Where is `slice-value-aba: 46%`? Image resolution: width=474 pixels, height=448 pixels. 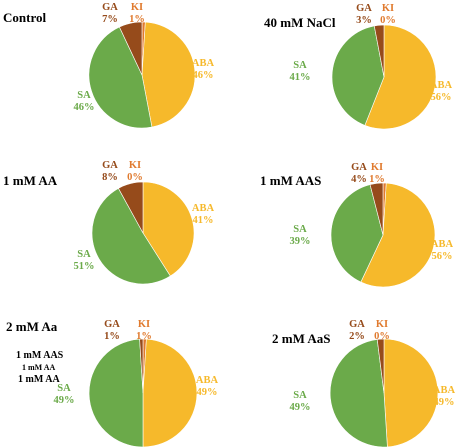 slice-value-aba: 46% is located at coordinates (203, 75).